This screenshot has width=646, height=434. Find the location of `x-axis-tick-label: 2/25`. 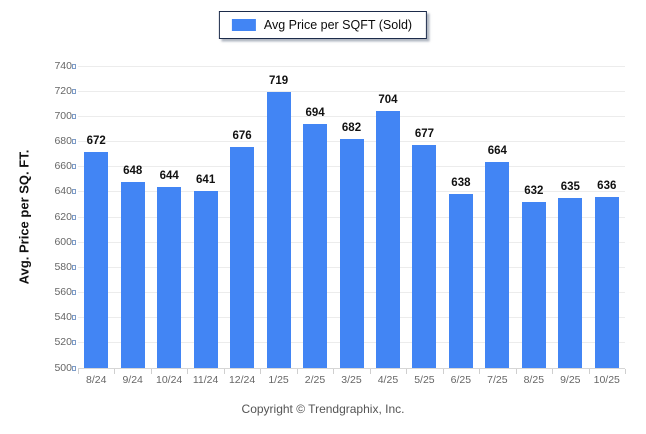

x-axis-tick-label: 2/25 is located at coordinates (315, 380).